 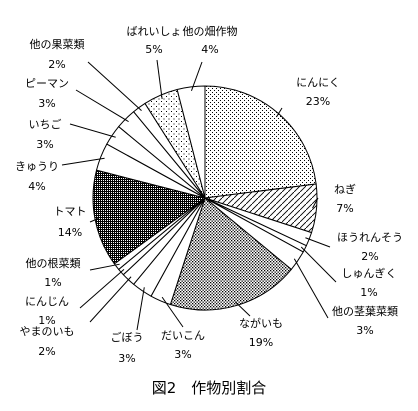 What do you see at coordinates (45, 124) in the screenshot?
I see `slice-label-14: いちご` at bounding box center [45, 124].